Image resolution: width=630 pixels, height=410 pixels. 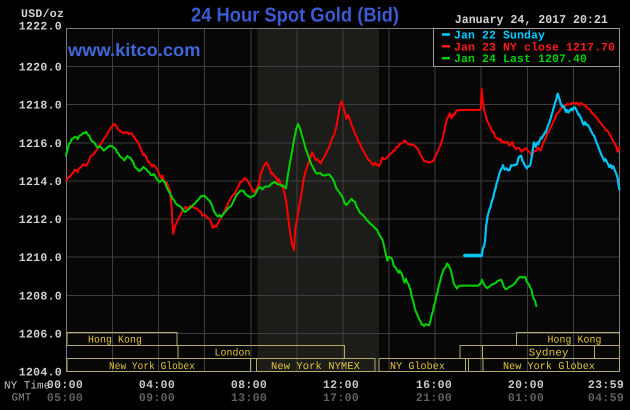 What do you see at coordinates (27, 387) in the screenshot?
I see `svg-text: NY Time` at bounding box center [27, 387].